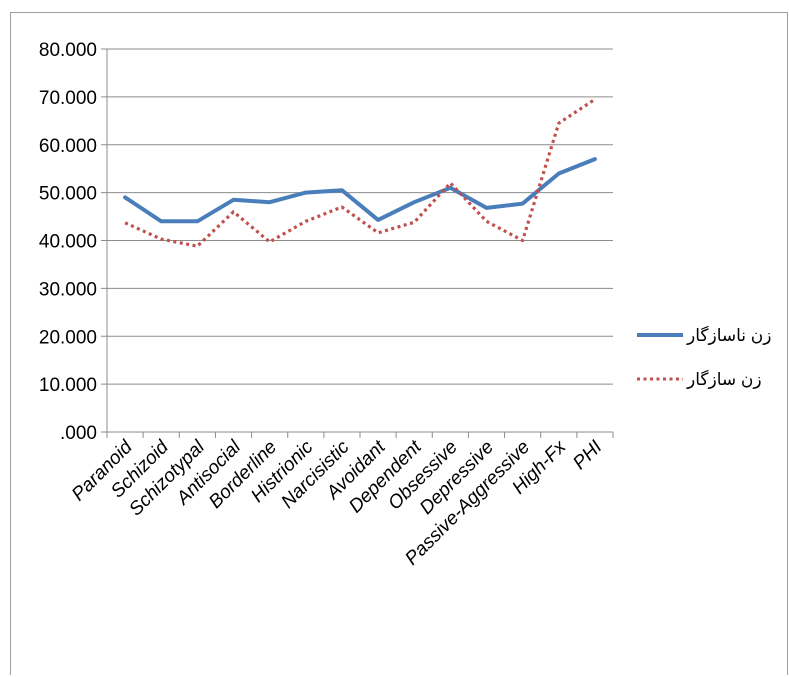 The width and height of the screenshot is (789, 677). What do you see at coordinates (728, 335) in the screenshot?
I see `legend-label: زن ناسازگار` at bounding box center [728, 335].